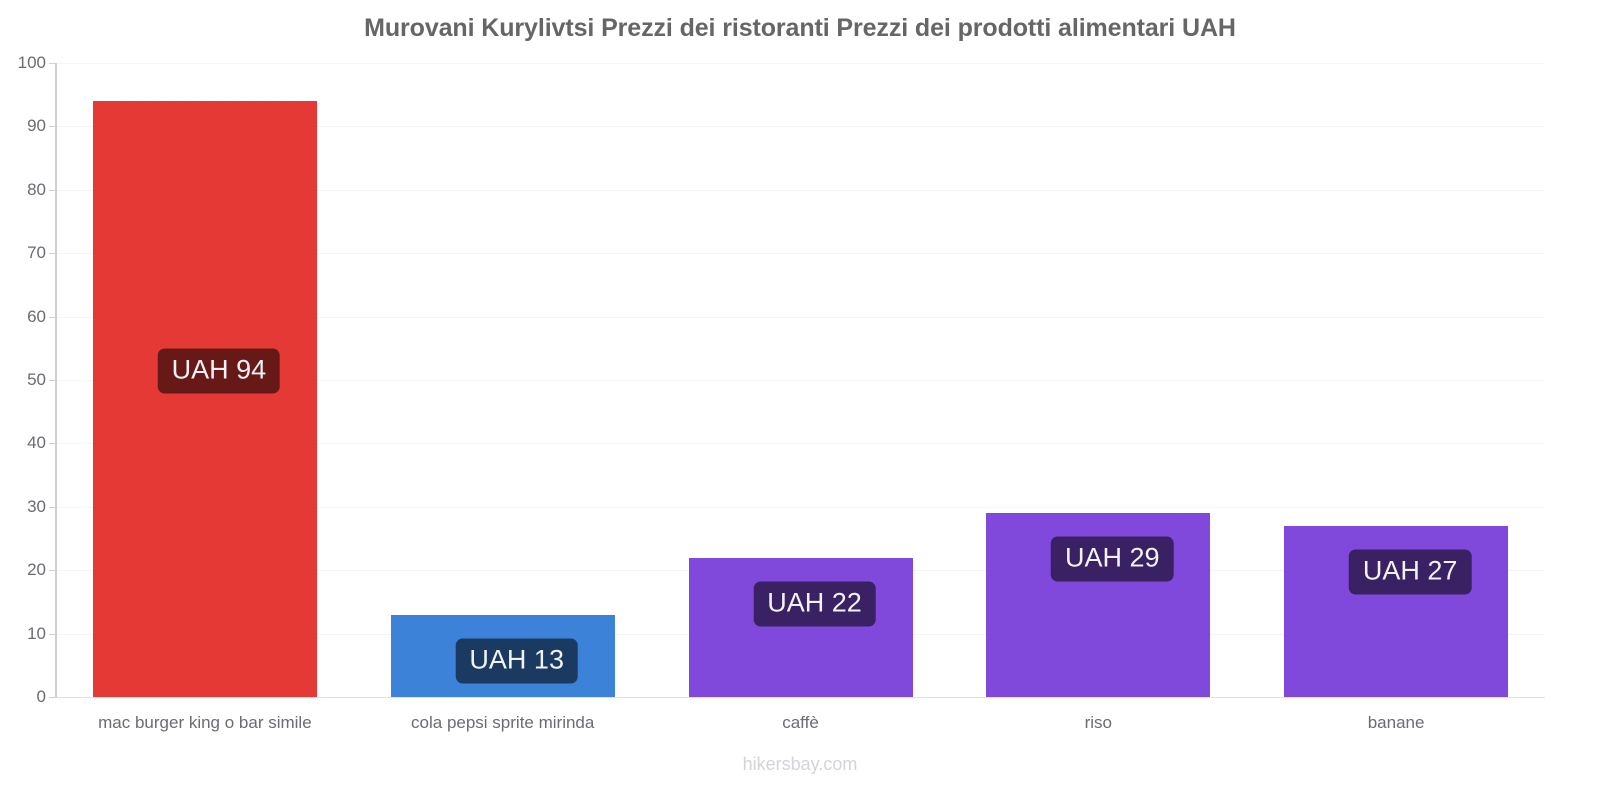  What do you see at coordinates (36, 506) in the screenshot?
I see `y-axis-tick-label: 30` at bounding box center [36, 506].